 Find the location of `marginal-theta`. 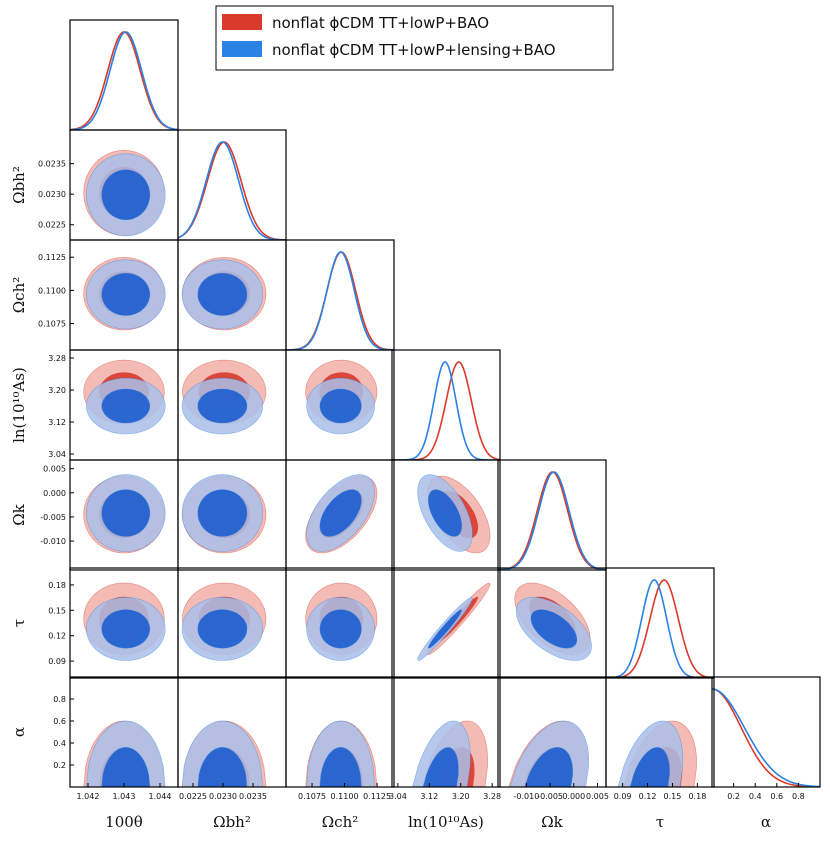

marginal-theta is located at coordinates (124, 80).